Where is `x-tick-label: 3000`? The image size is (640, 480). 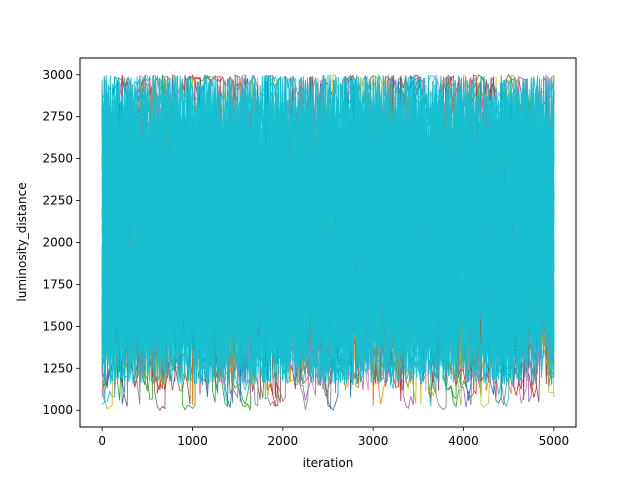
x-tick-label: 3000 is located at coordinates (373, 441).